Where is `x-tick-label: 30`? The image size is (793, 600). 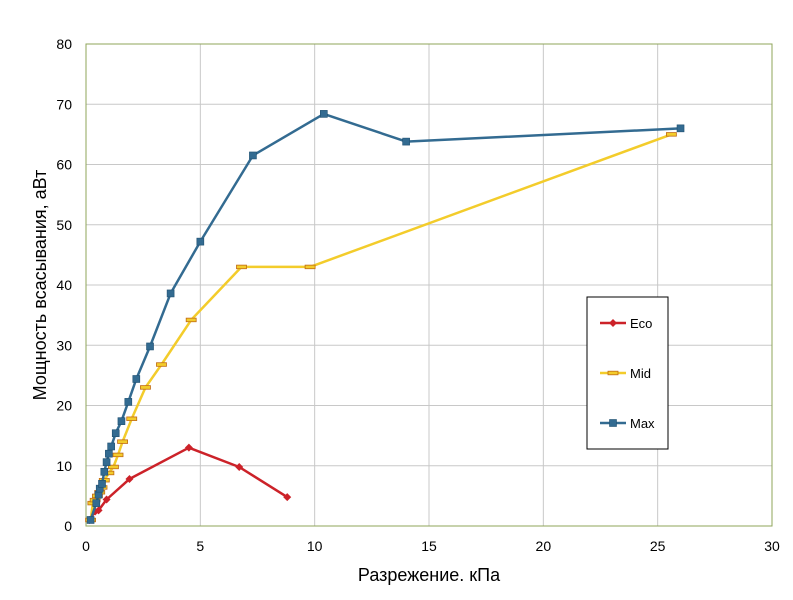
x-tick-label: 30 is located at coordinates (772, 546).